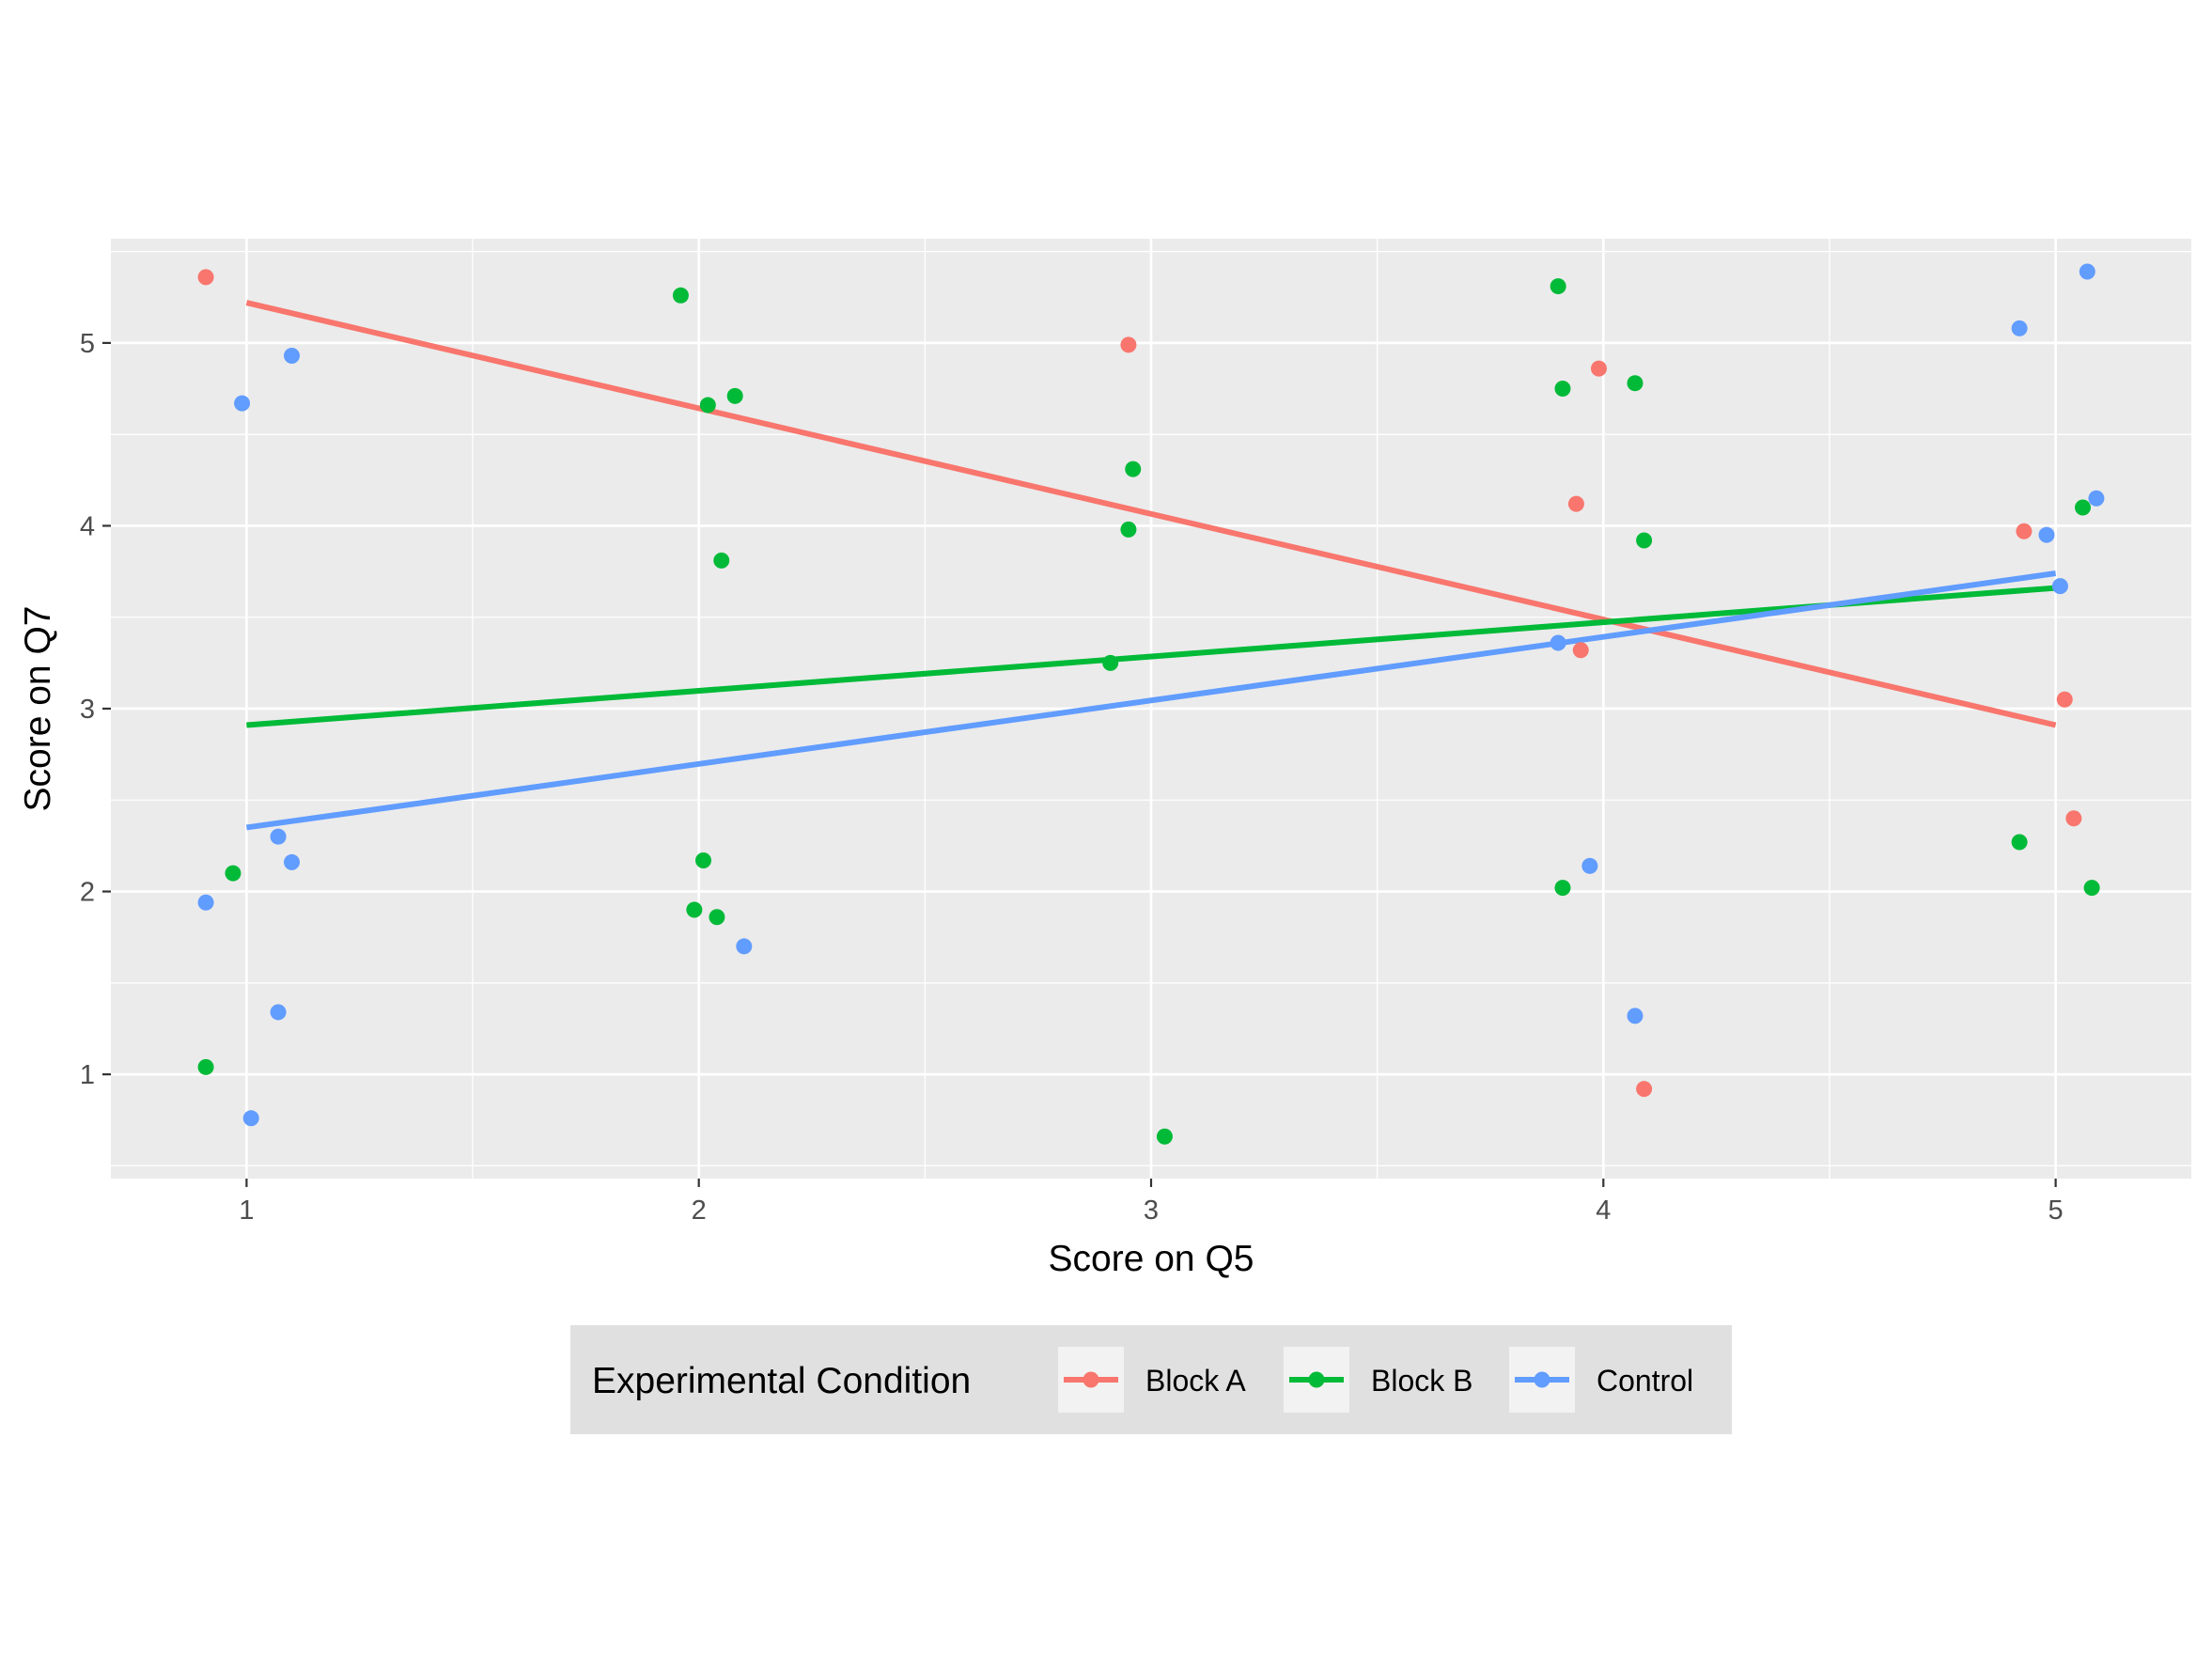 Image resolution: width=2212 pixels, height=1672 pixels. I want to click on x-axis-ticks: 1 2 3 4 5, so click(1151, 1202).